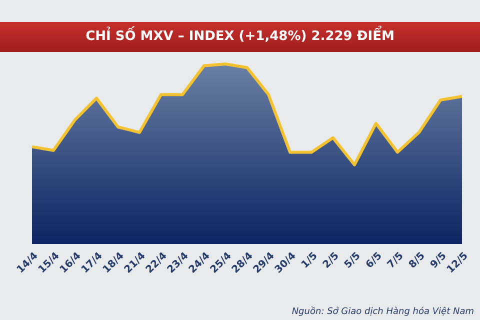  I want to click on chart-title: CHỈ SỐ MXV – INDEX (+1,48%) 2.229 ĐIỂM, so click(240, 37).